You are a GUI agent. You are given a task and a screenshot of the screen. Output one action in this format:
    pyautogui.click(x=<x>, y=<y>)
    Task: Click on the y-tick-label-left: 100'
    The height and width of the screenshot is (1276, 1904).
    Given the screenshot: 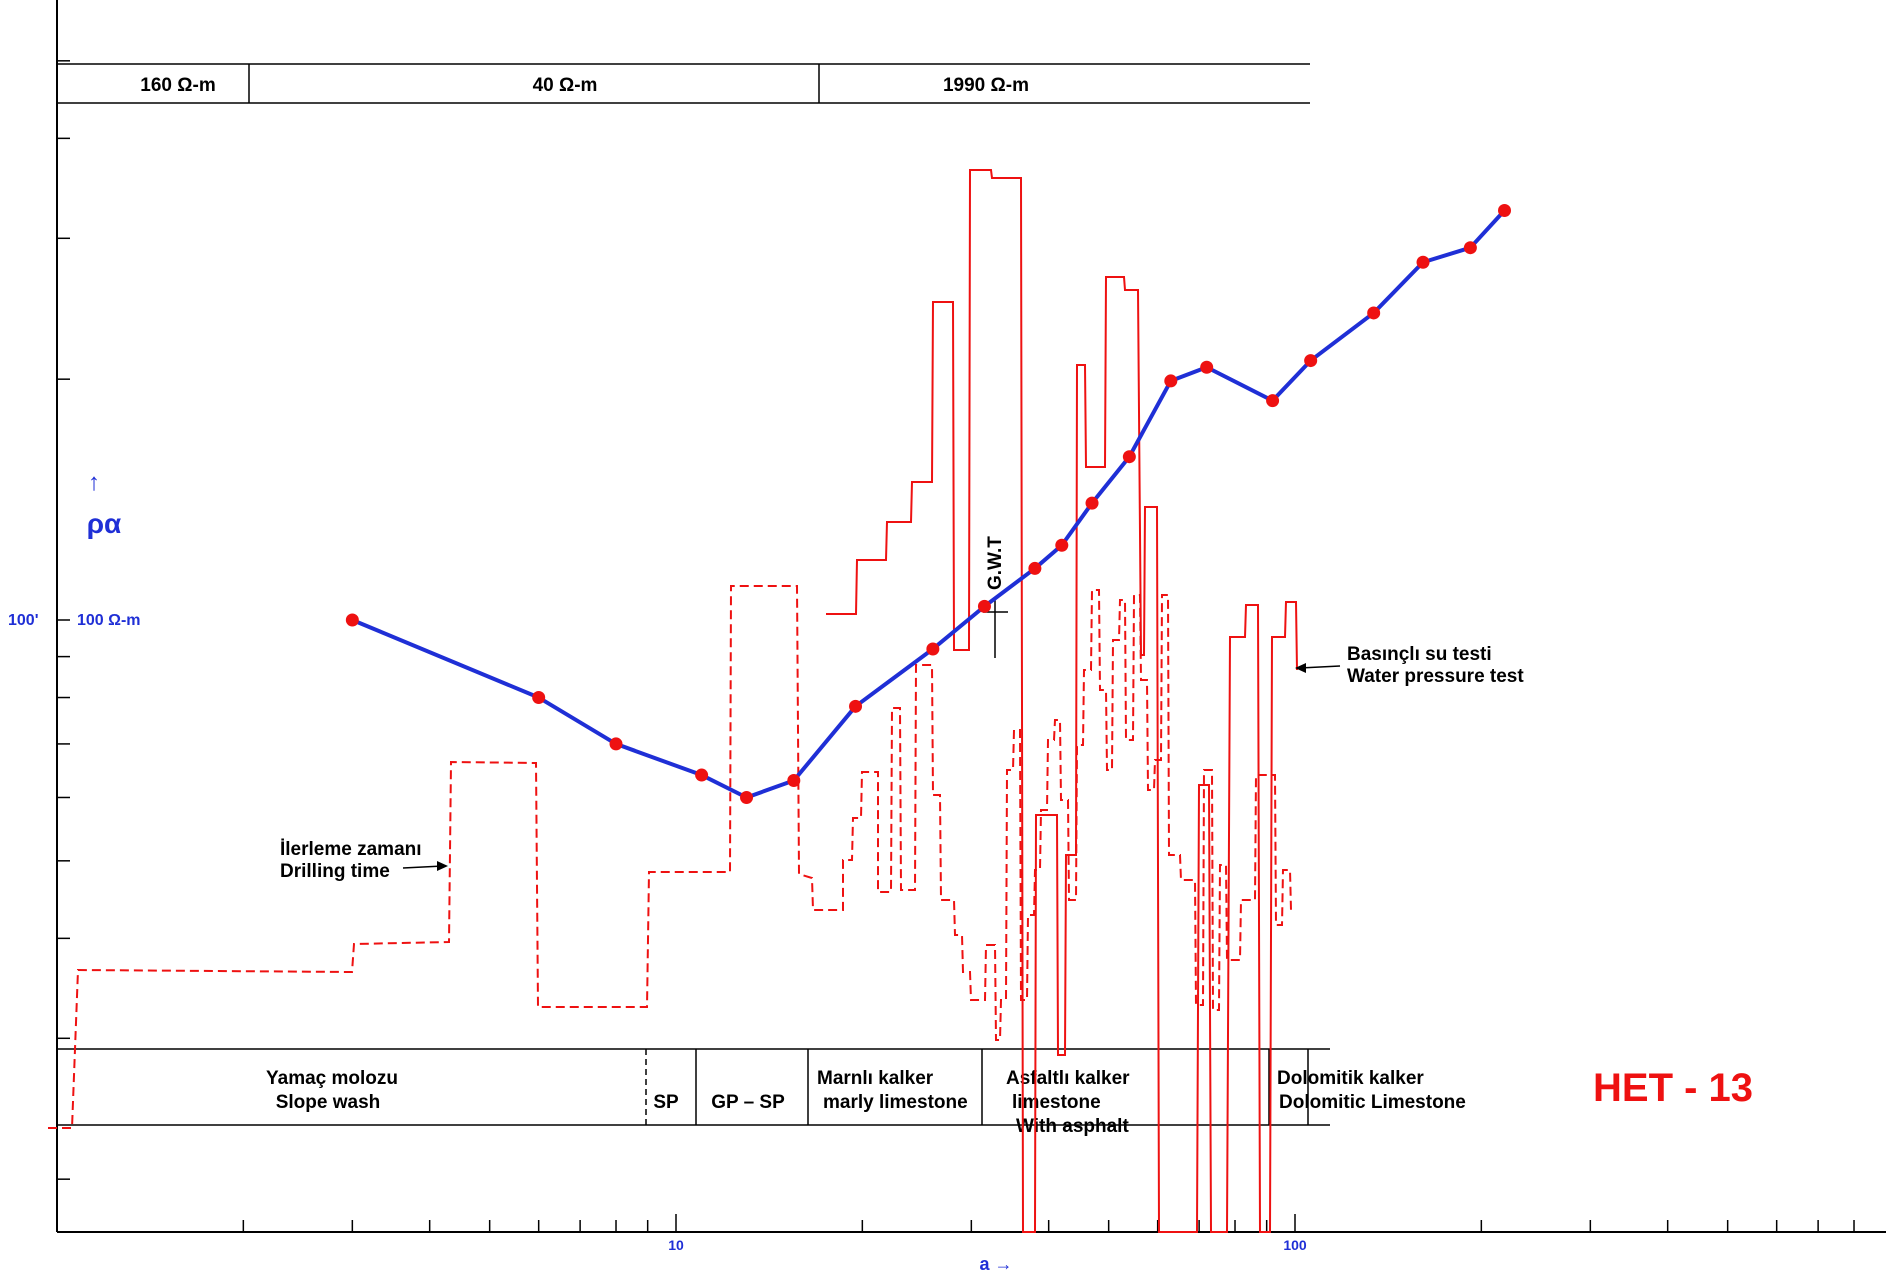 What is the action you would take?
    pyautogui.click(x=23, y=620)
    